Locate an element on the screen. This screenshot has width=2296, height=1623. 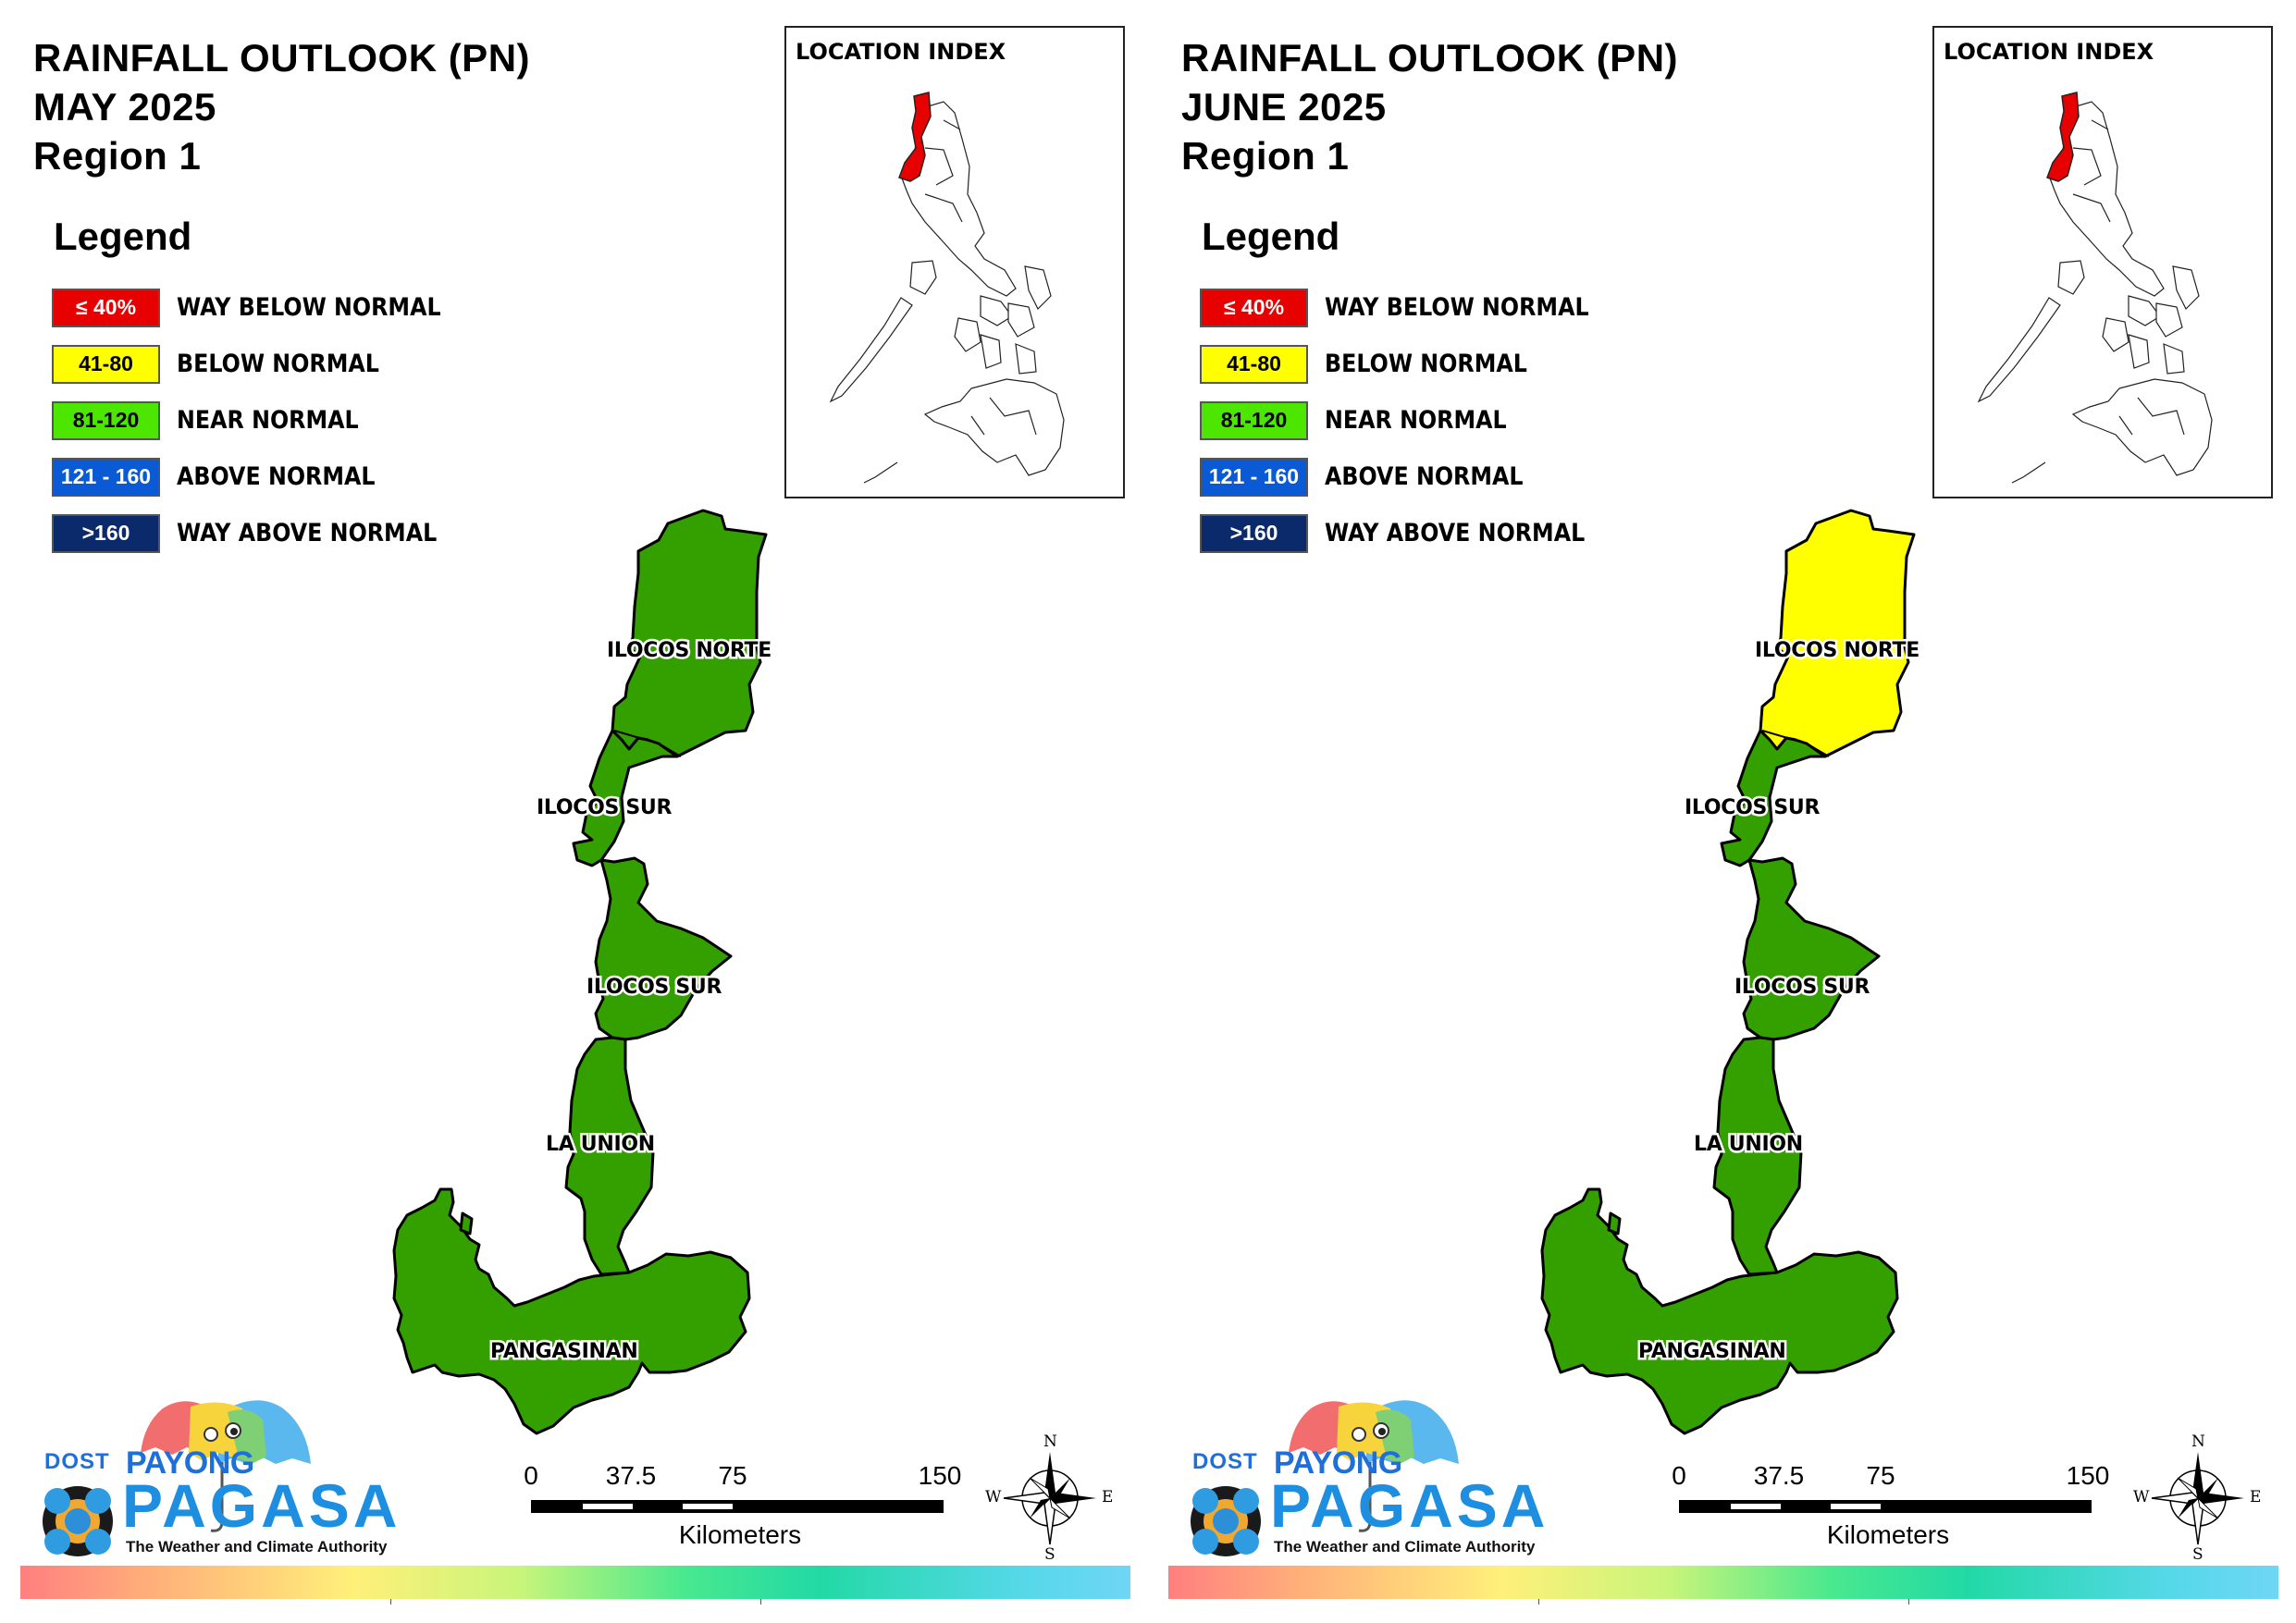
scale-bar-graphic is located at coordinates (737, 1506).